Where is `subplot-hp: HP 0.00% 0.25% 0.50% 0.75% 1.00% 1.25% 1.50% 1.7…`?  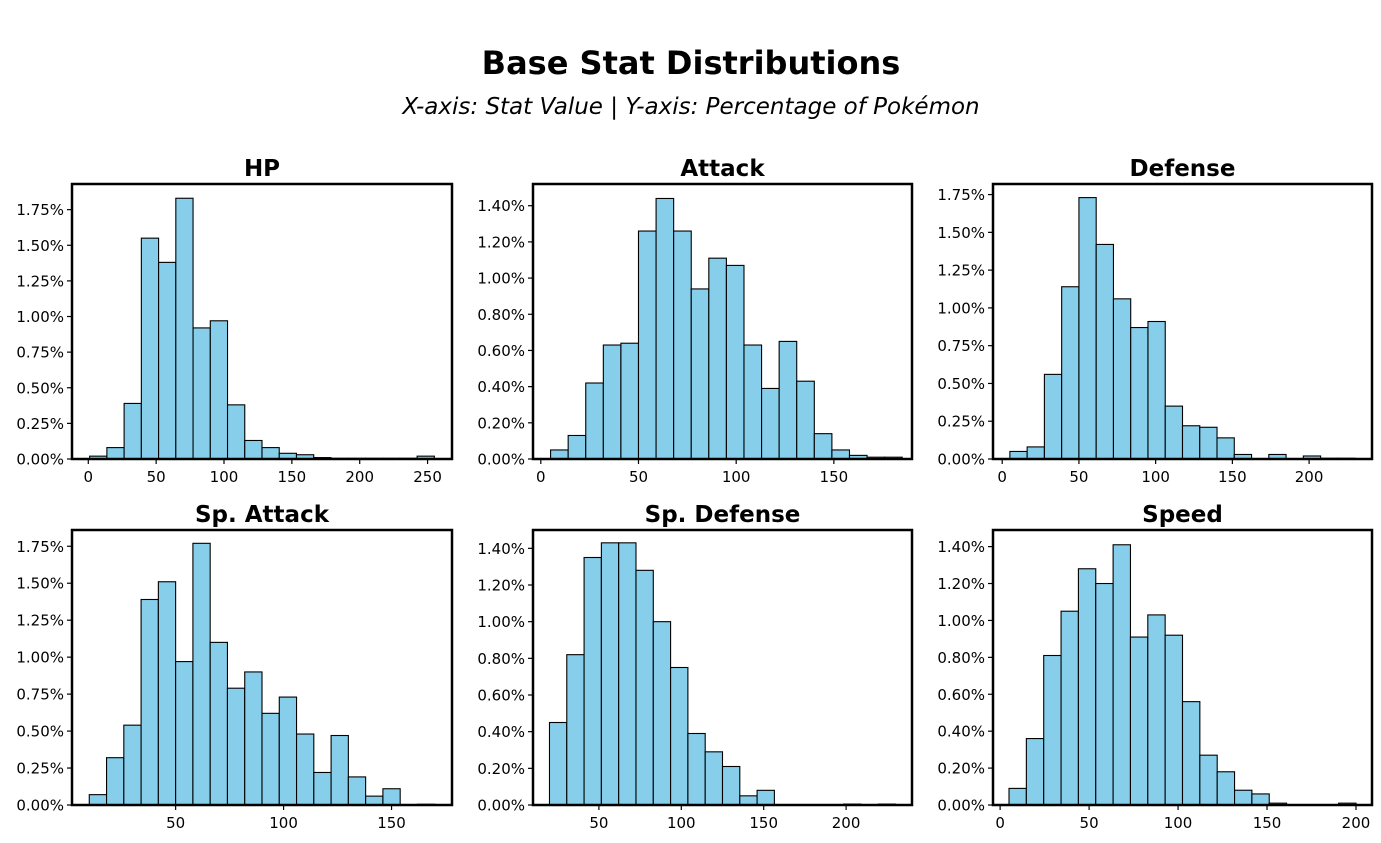
subplot-hp: HP 0.00% 0.25% 0.50% 0.75% 1.00% 1.25% 1.50% 1.7… is located at coordinates (235, 321).